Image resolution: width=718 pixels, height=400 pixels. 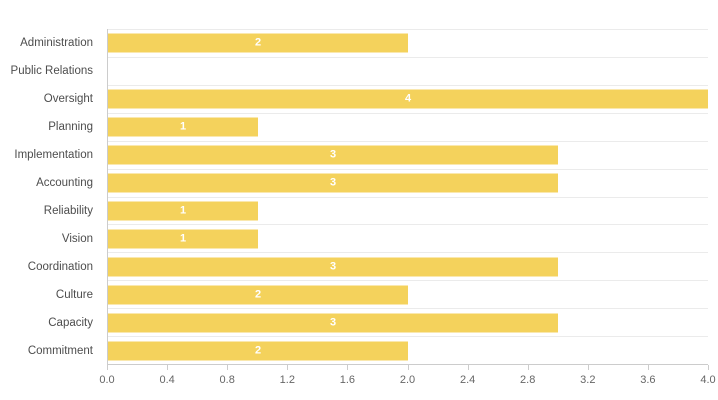 I want to click on x-tick-label: 3.6, so click(x=648, y=380).